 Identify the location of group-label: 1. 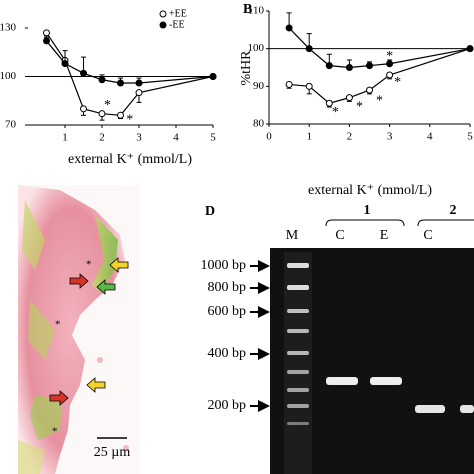
(367, 210).